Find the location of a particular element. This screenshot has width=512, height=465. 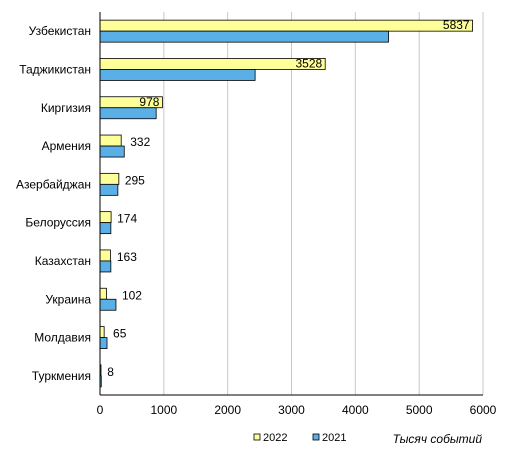

data-label: 174 is located at coordinates (127, 219).